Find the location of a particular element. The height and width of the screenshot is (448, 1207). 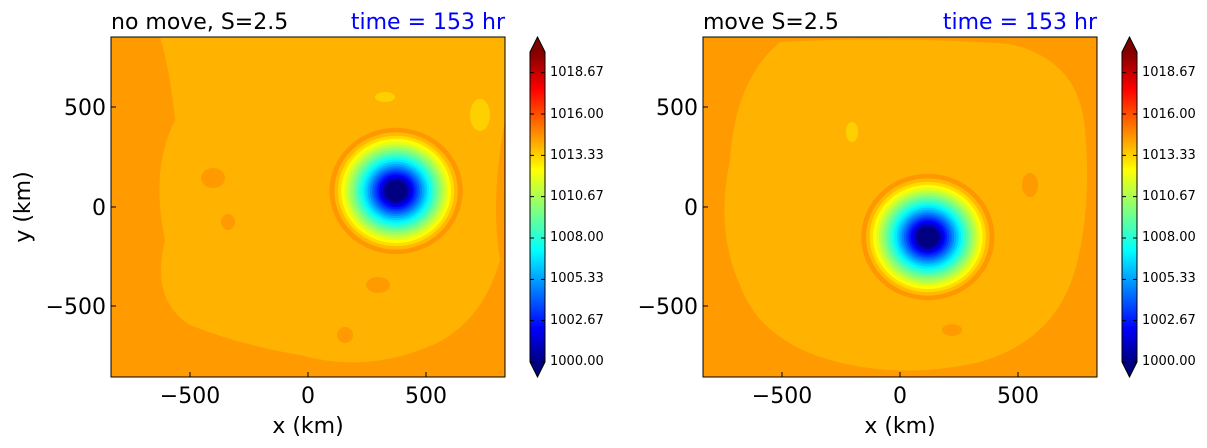

y-axis: 500 0 −500 y (km) is located at coordinates (63, 208).